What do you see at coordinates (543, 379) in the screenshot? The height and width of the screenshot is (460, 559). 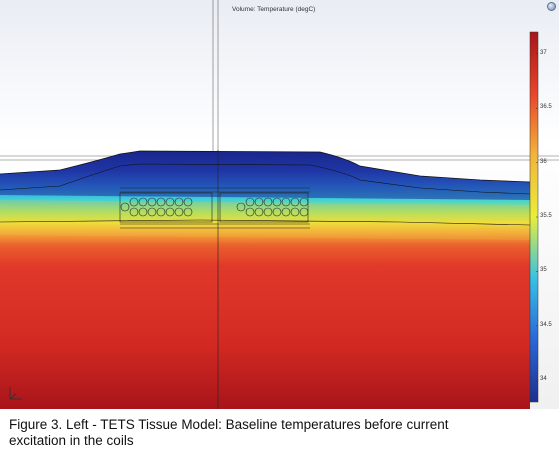 I see `colorbar-tick-label: 34` at bounding box center [543, 379].